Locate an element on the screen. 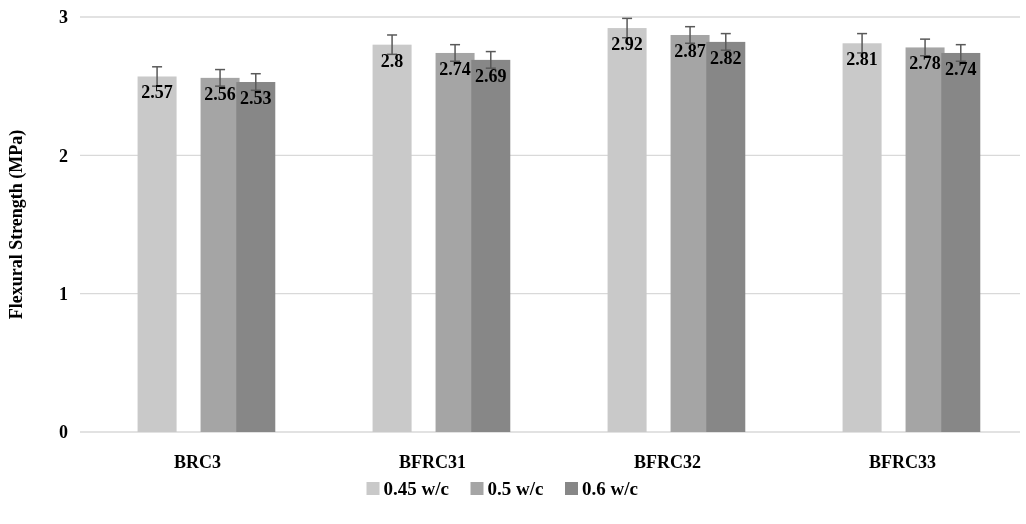 This screenshot has height=524, width=1026. y-tick-label: 1 is located at coordinates (63, 293).